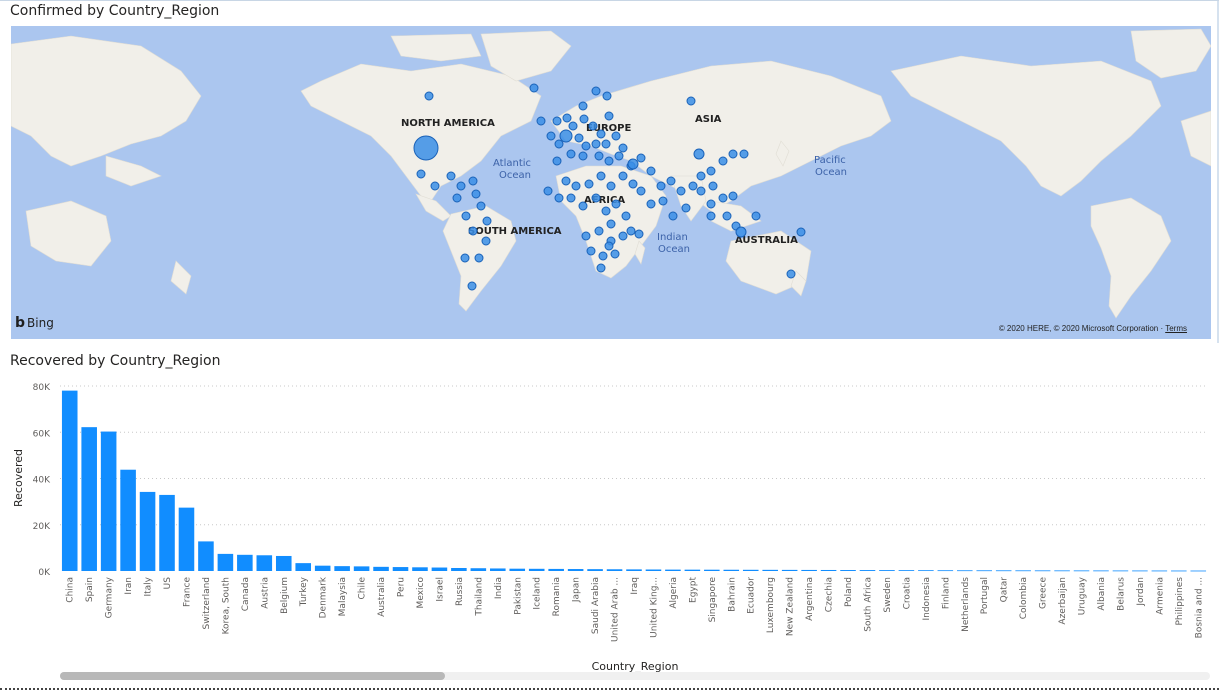  Describe the element at coordinates (635, 676) in the screenshot. I see `horizontal-scrollbar-track` at that location.